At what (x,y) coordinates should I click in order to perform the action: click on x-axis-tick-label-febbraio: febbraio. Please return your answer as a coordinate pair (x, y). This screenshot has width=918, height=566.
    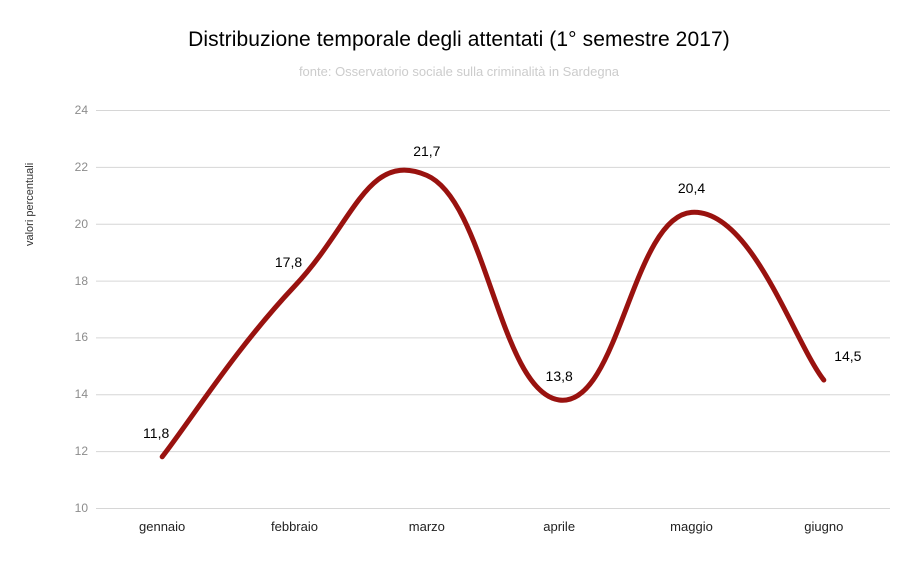
    Looking at the image, I should click on (294, 526).